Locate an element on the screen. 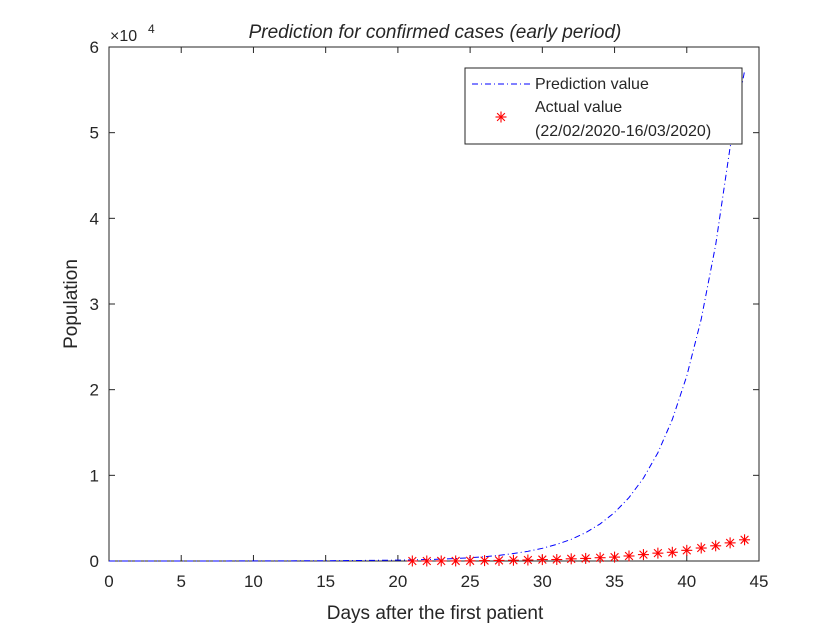 The height and width of the screenshot is (635, 840). x-tick-label: 0 is located at coordinates (108, 581).